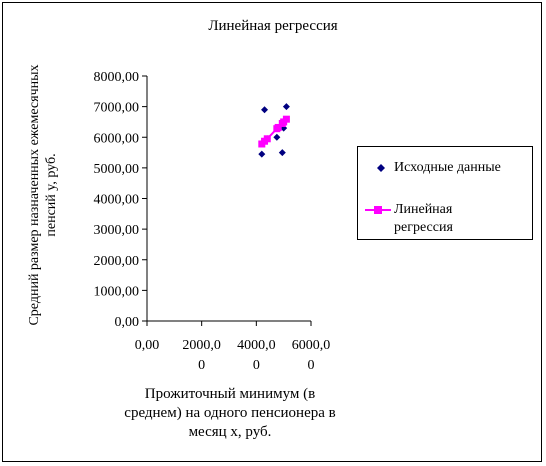 The width and height of the screenshot is (546, 466). Describe the element at coordinates (423, 227) in the screenshot. I see `legend-label-linear-regression-2: регрессия` at that location.